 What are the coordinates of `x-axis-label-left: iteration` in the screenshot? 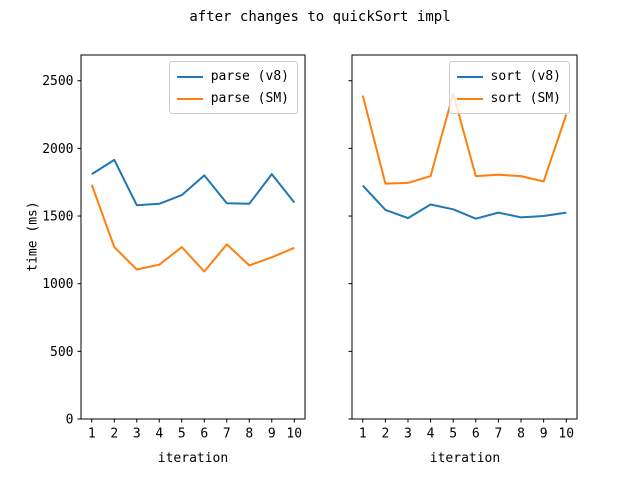 It's located at (193, 458).